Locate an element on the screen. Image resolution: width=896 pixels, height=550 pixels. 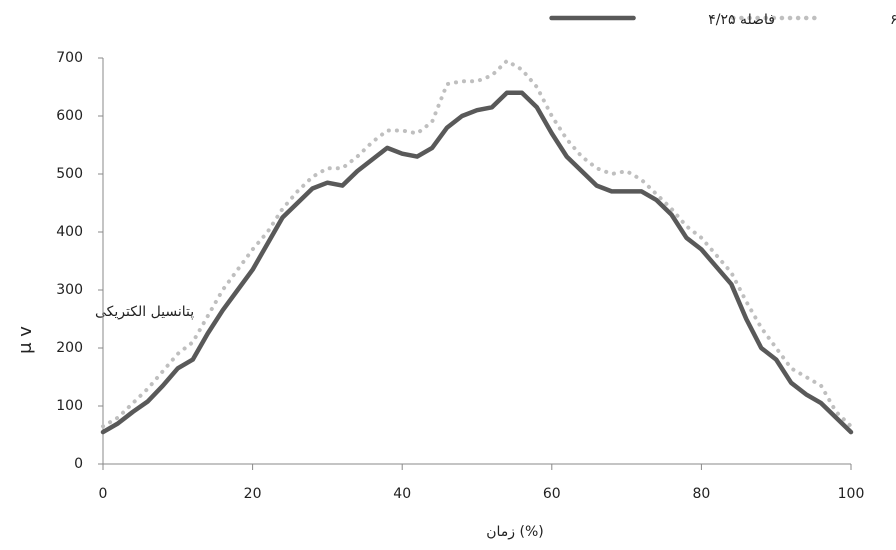
y-tick-label: 0 is located at coordinates (78, 464).